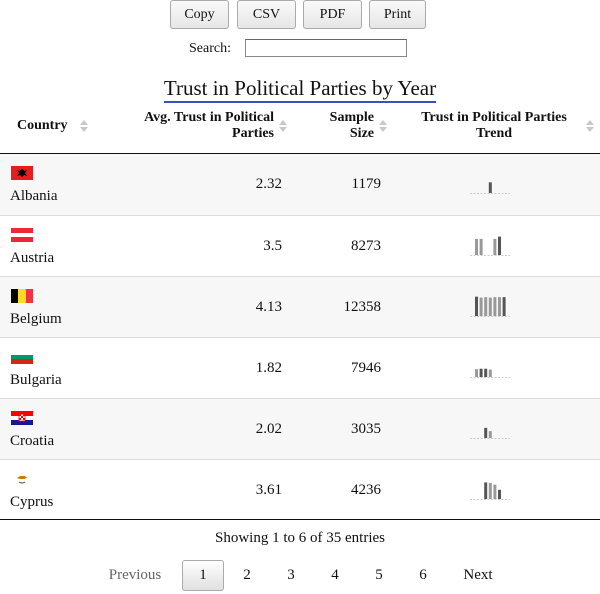  What do you see at coordinates (268, 429) in the screenshot?
I see `avg-trust-value: 2.02` at bounding box center [268, 429].